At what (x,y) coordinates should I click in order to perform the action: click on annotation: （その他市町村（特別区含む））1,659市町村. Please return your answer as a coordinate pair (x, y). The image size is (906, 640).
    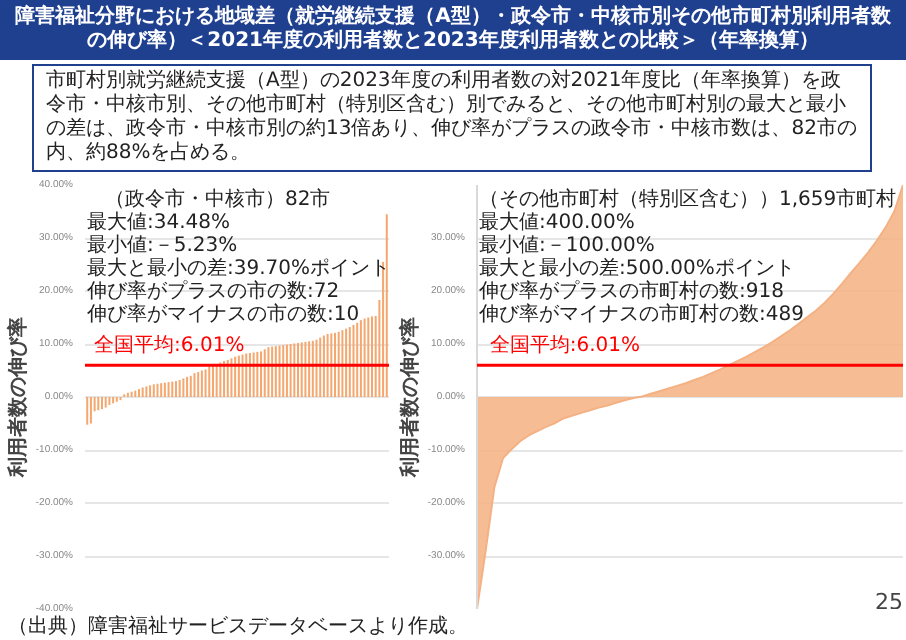
    Looking at the image, I should click on (688, 199).